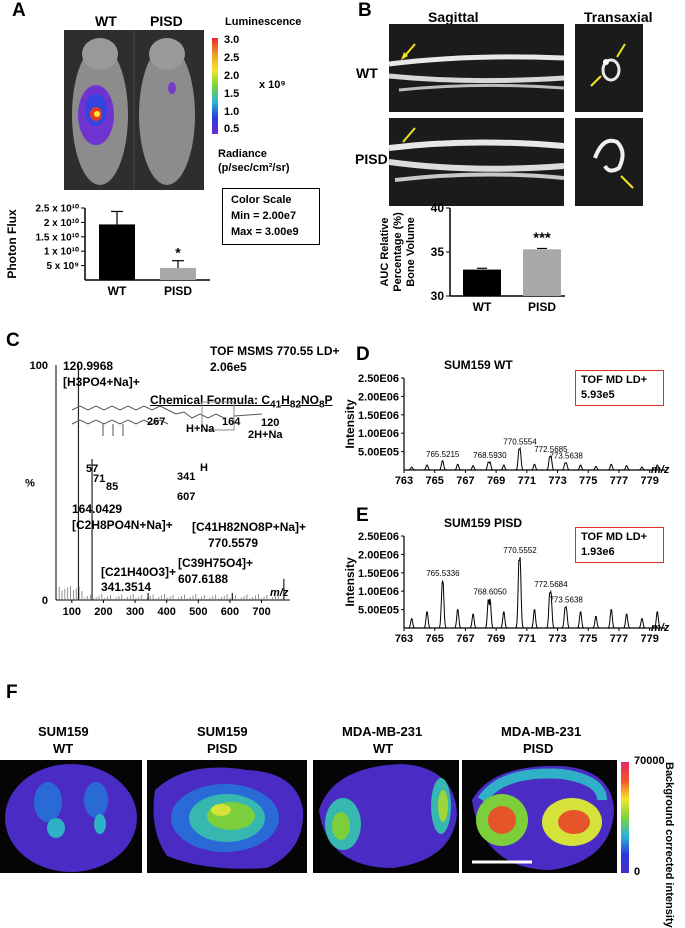 The height and width of the screenshot is (928, 685). Describe the element at coordinates (386, 816) in the screenshot. I see `maldi-image-mda-wt` at that location.